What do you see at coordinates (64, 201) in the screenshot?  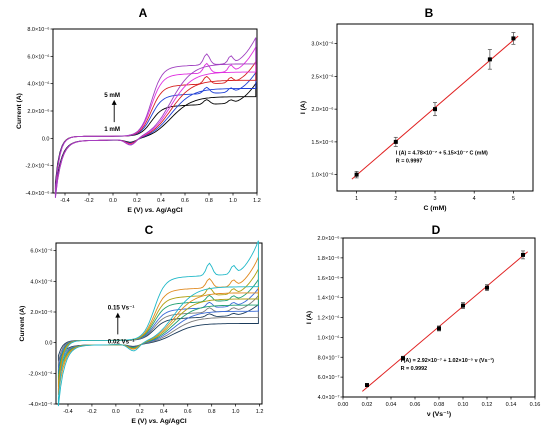 I see `x-tick-label-A: -0.4` at bounding box center [64, 201].